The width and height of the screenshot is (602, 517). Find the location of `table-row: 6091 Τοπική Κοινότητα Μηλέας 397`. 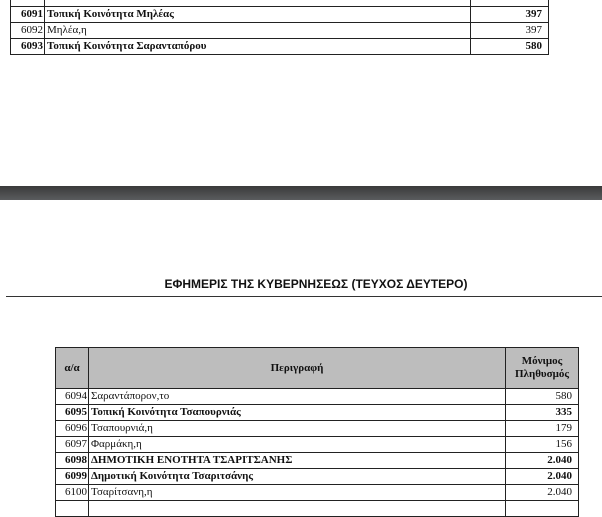

table-row: 6091 Τοπική Κοινότητα Μηλέας 397 is located at coordinates (279, 14).